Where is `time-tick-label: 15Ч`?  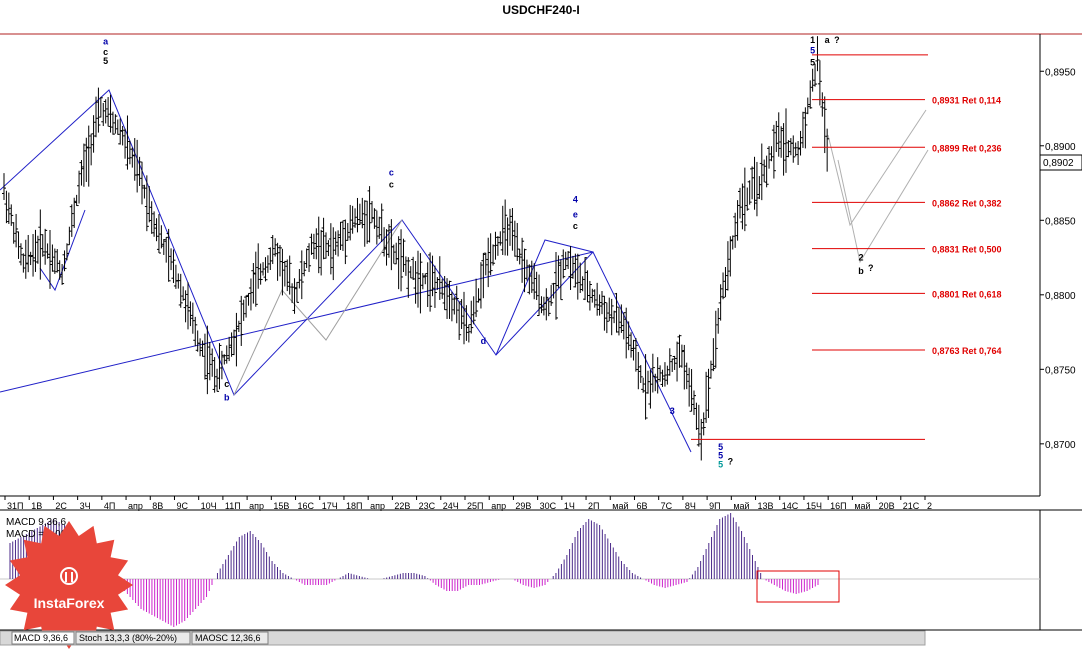
time-tick-label: 15Ч is located at coordinates (814, 506).